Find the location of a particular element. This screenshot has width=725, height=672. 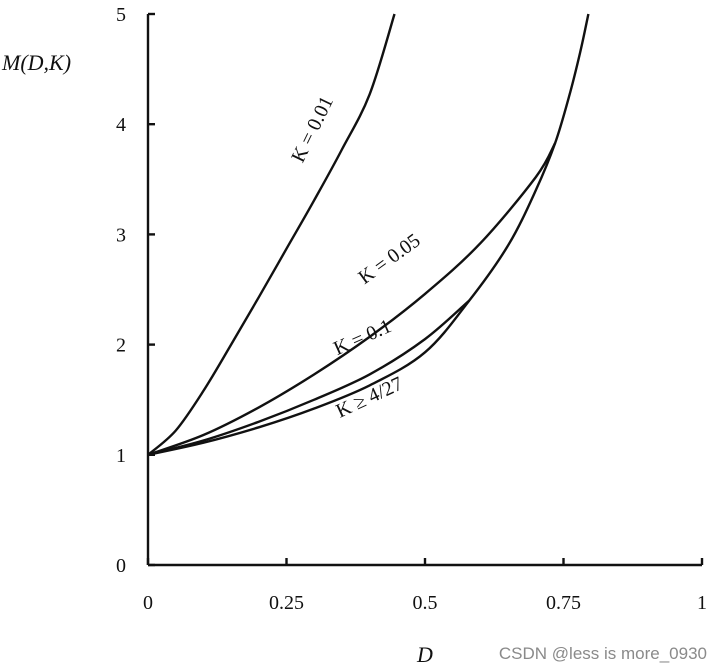

x-axis-label: D is located at coordinates (424, 654).